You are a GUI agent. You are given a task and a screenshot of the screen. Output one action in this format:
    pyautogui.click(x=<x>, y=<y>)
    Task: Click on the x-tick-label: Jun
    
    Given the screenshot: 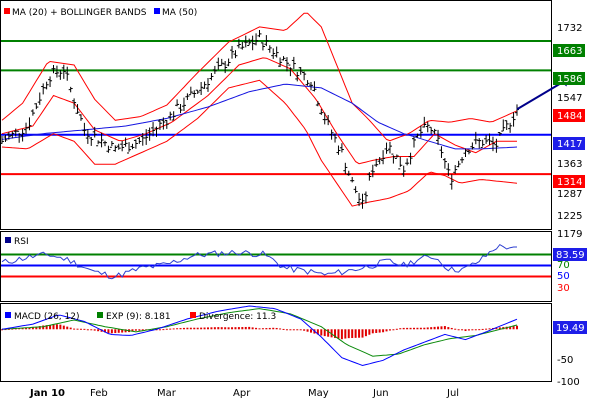 What is the action you would take?
    pyautogui.click(x=380, y=393)
    